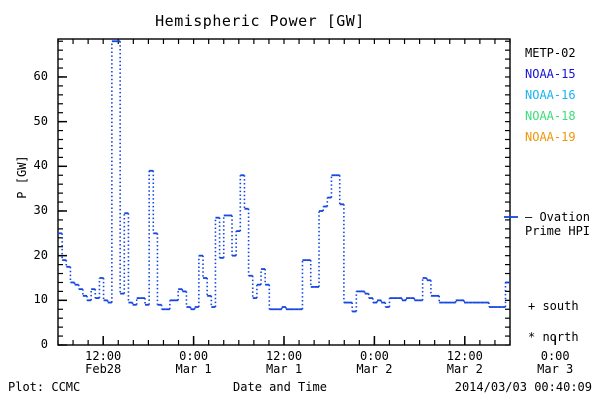 This screenshot has width=600, height=400. I want to click on legend-item-ovation-prime: — Ovation Prime HPI, so click(557, 224).